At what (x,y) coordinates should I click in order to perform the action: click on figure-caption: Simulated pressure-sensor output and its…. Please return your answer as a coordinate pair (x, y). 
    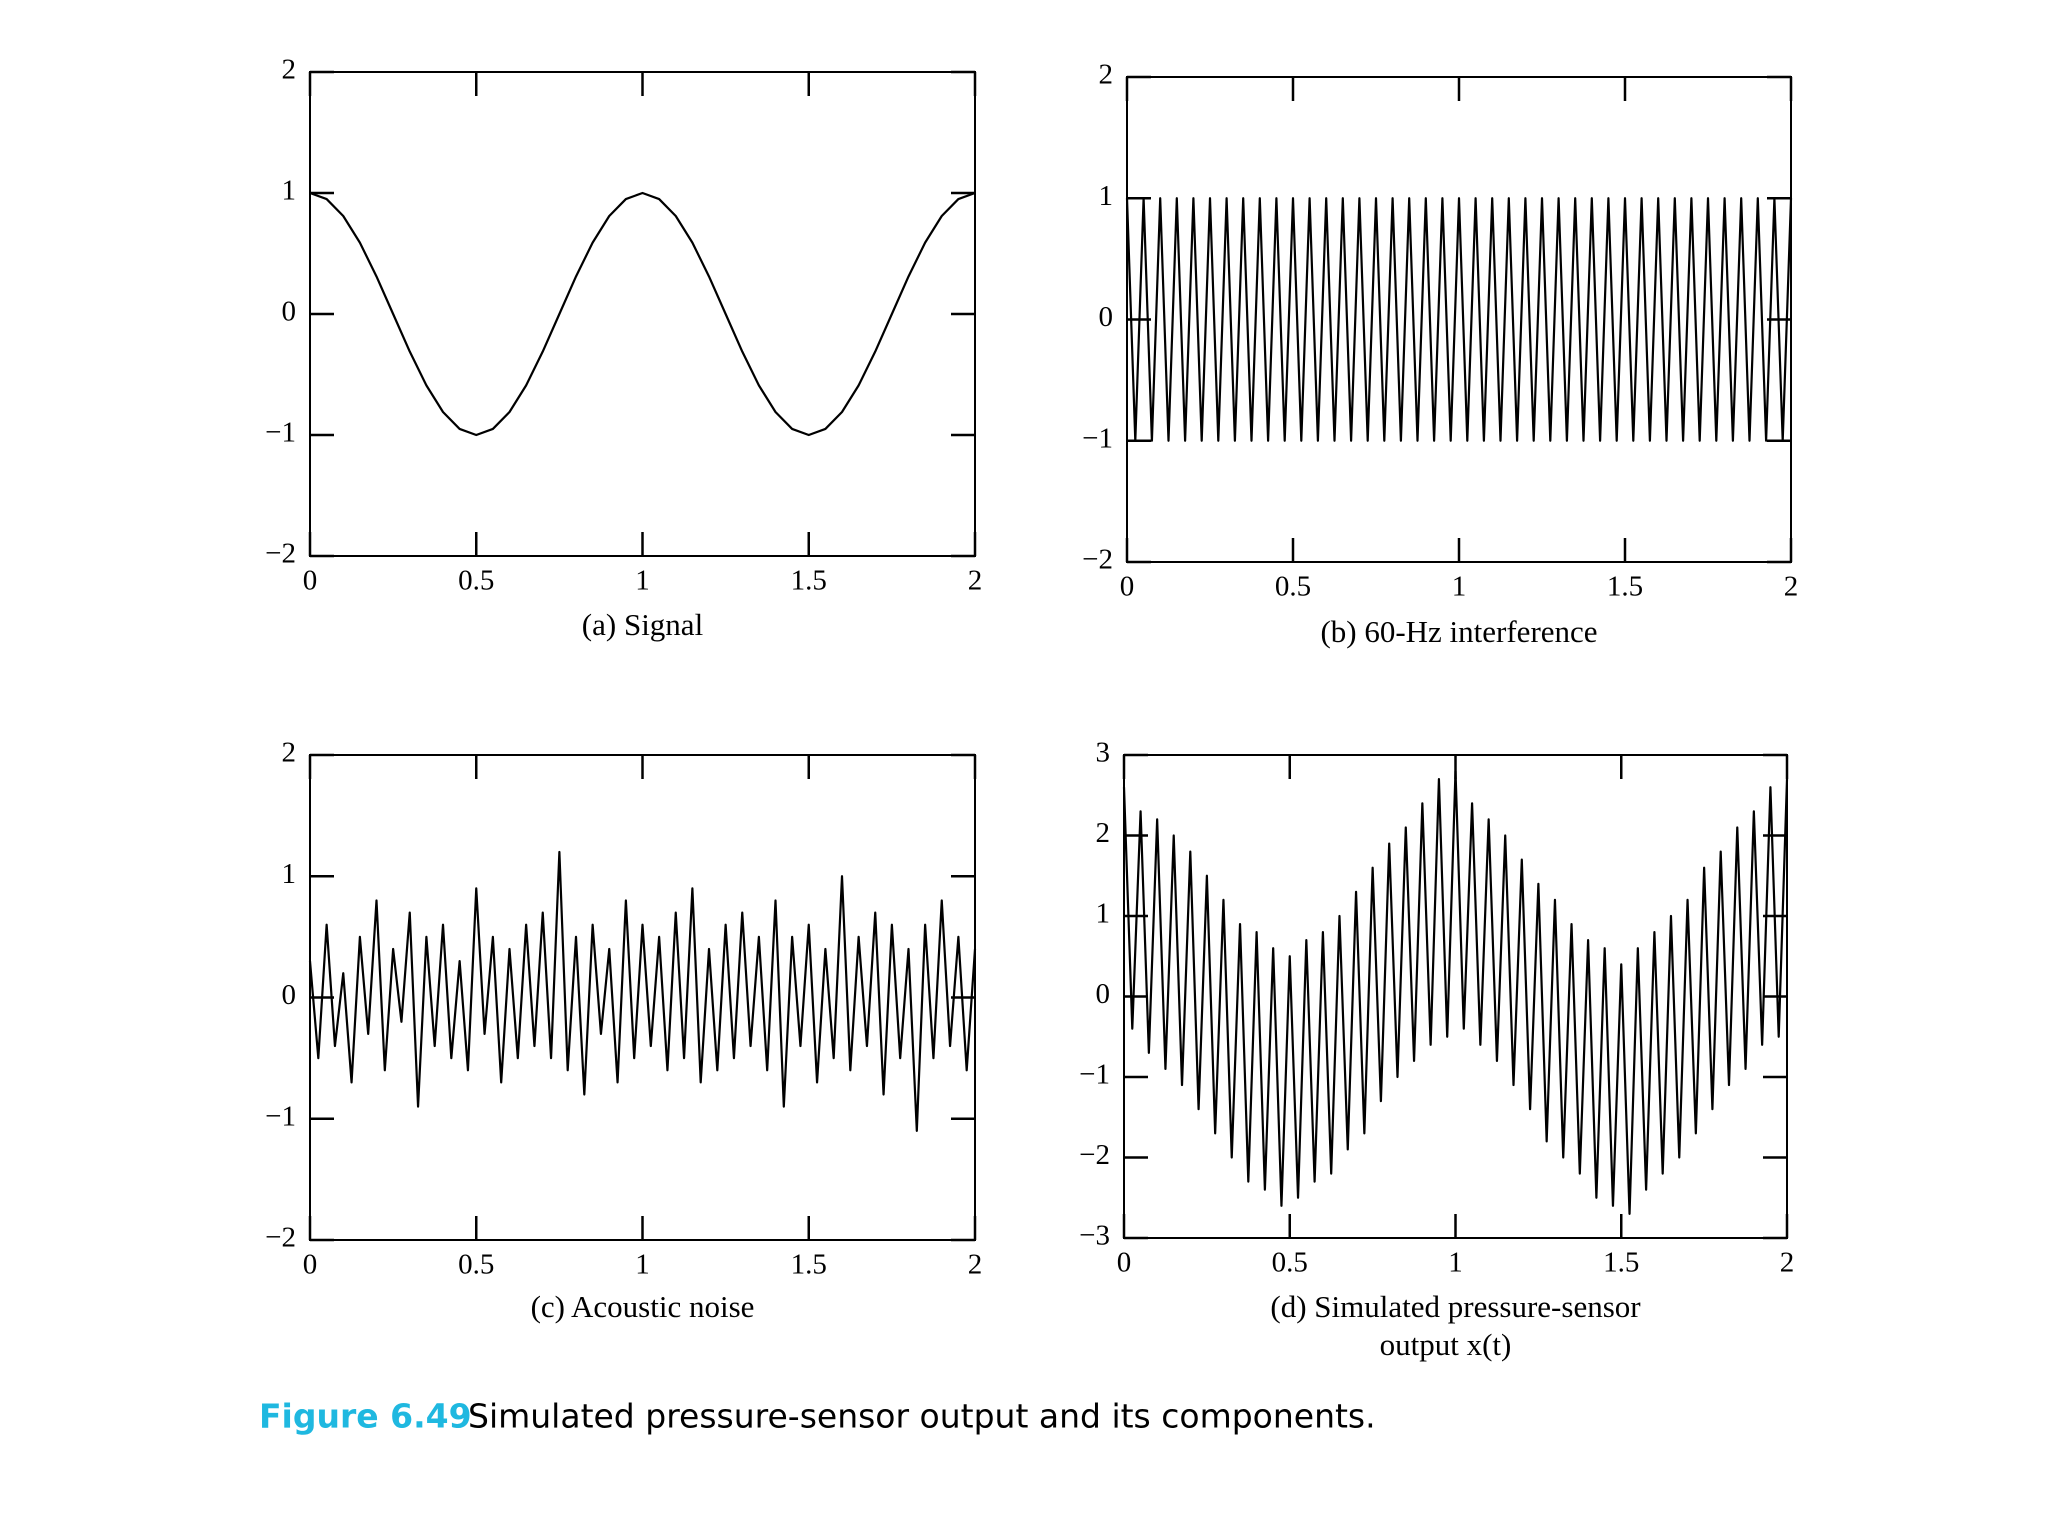
    Looking at the image, I should click on (922, 1416).